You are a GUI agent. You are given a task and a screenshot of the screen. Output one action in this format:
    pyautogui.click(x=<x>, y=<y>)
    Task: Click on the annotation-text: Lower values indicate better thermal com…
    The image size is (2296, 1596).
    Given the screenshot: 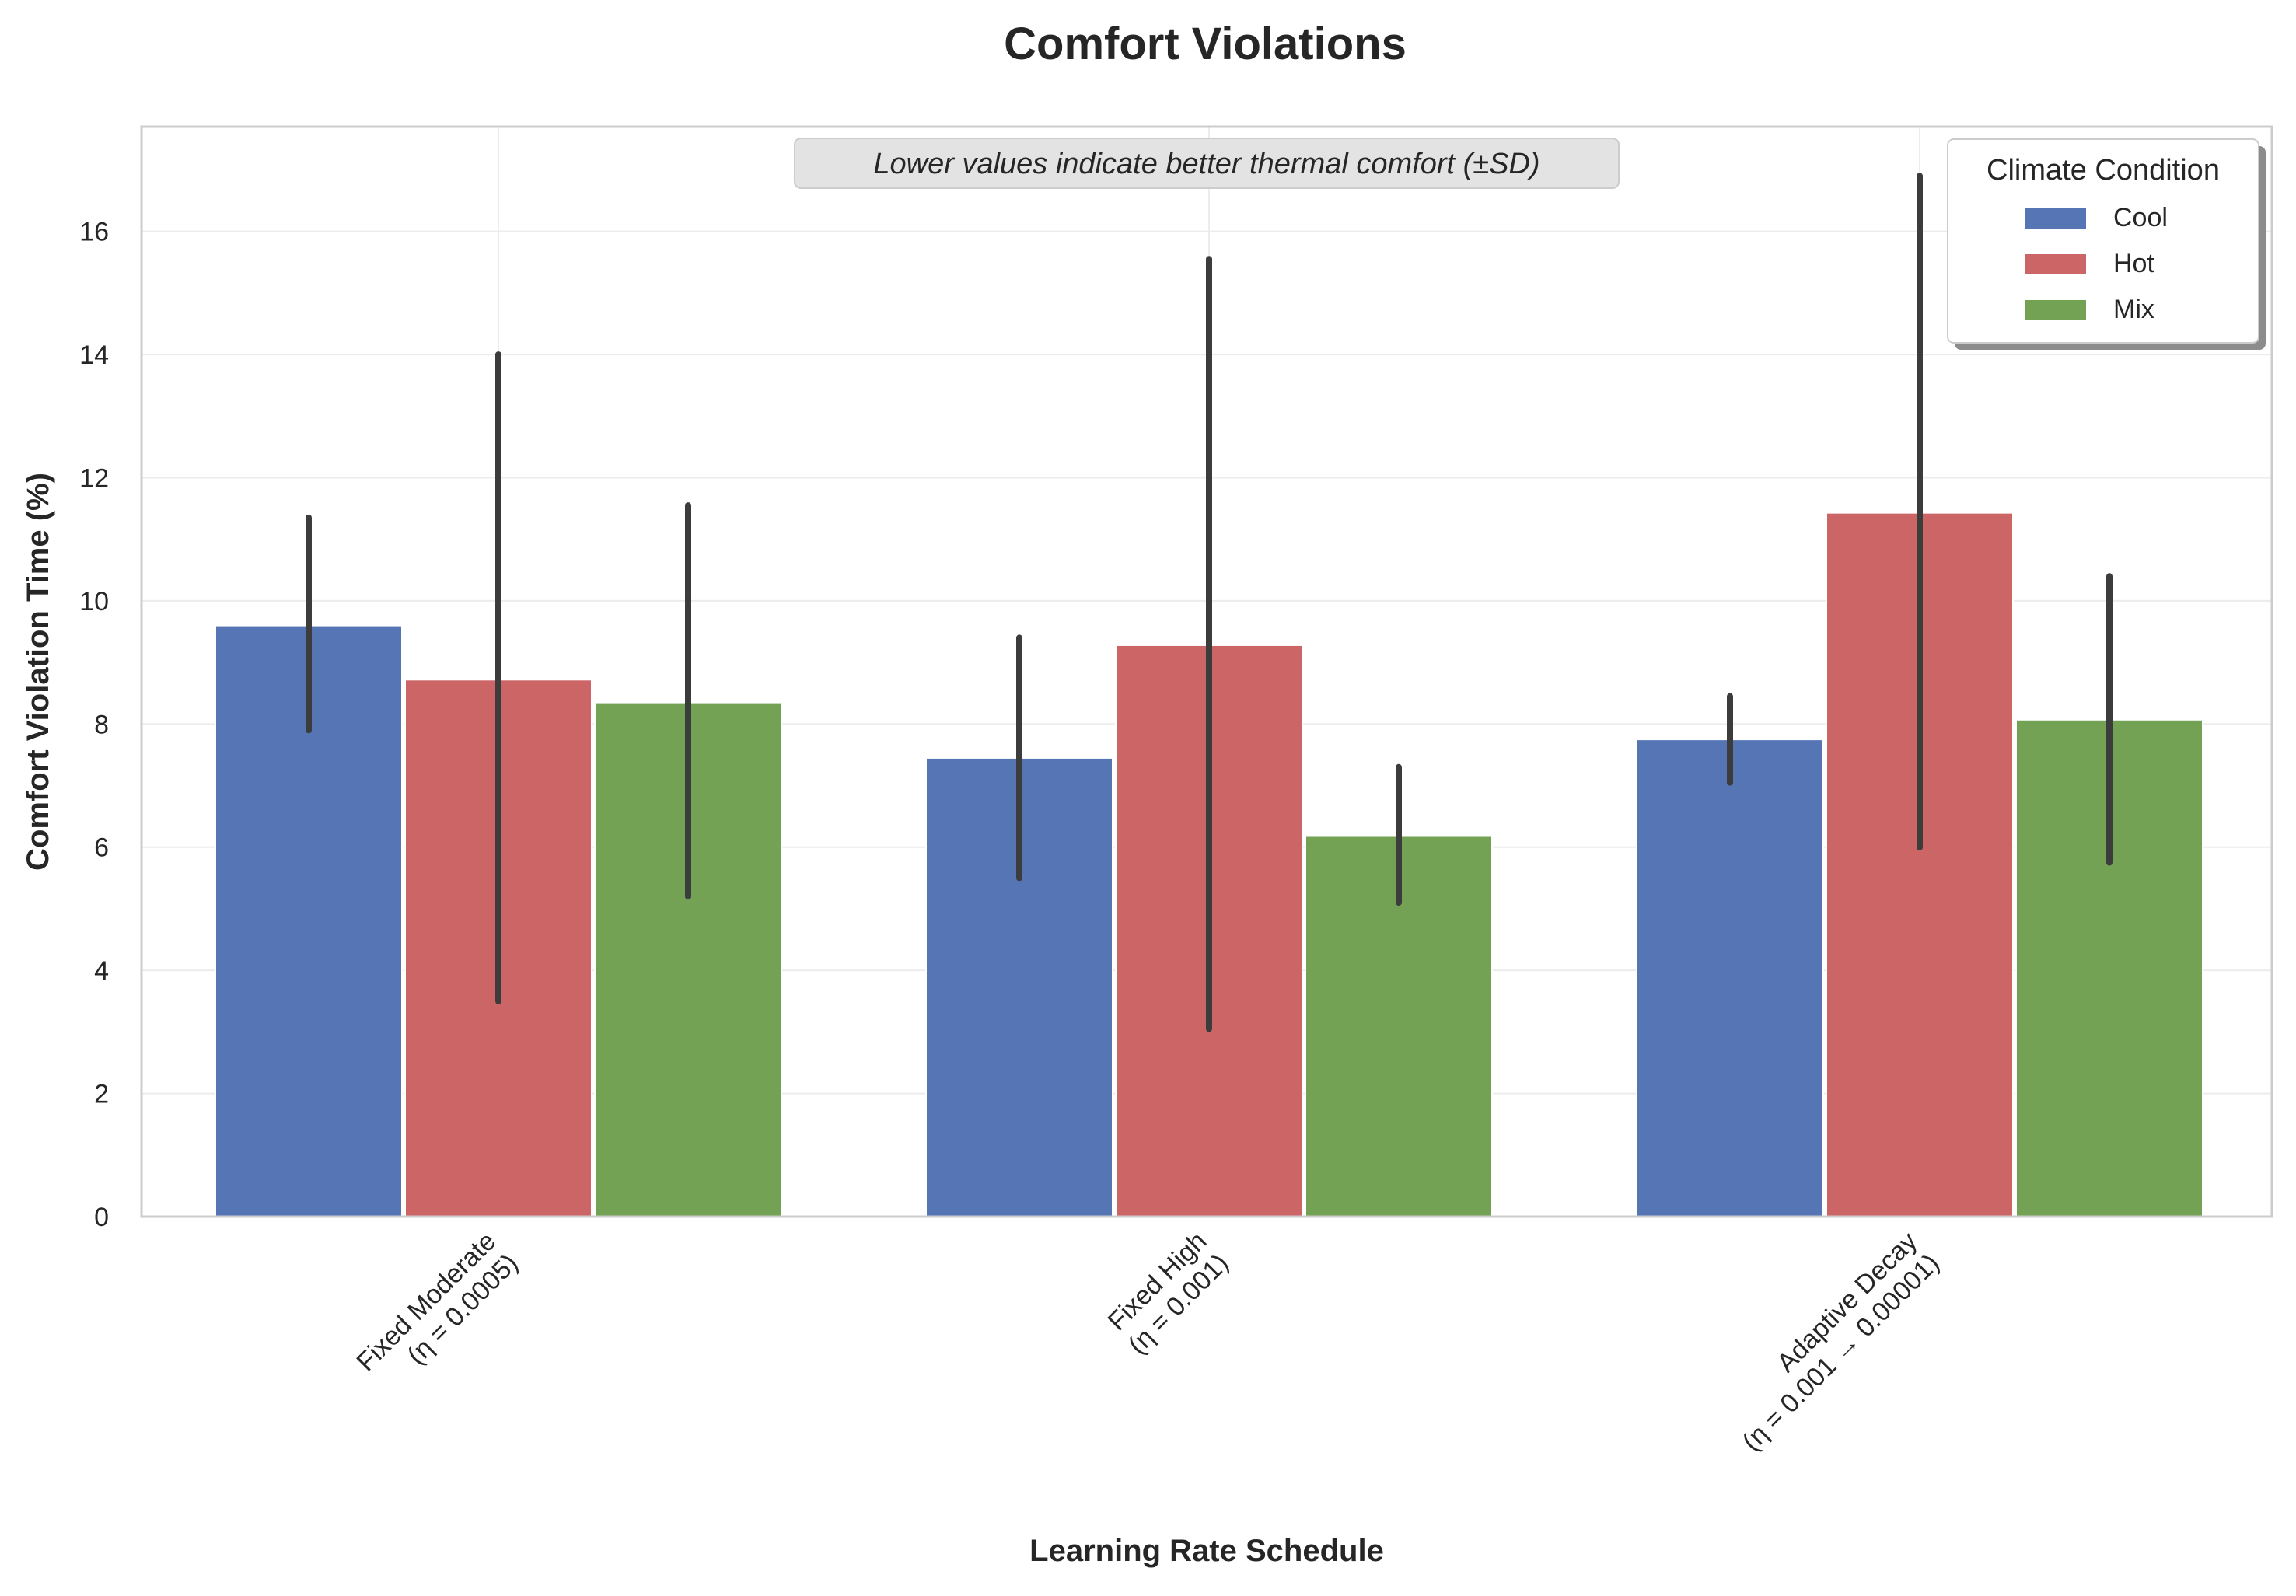 What is the action you would take?
    pyautogui.click(x=1206, y=164)
    